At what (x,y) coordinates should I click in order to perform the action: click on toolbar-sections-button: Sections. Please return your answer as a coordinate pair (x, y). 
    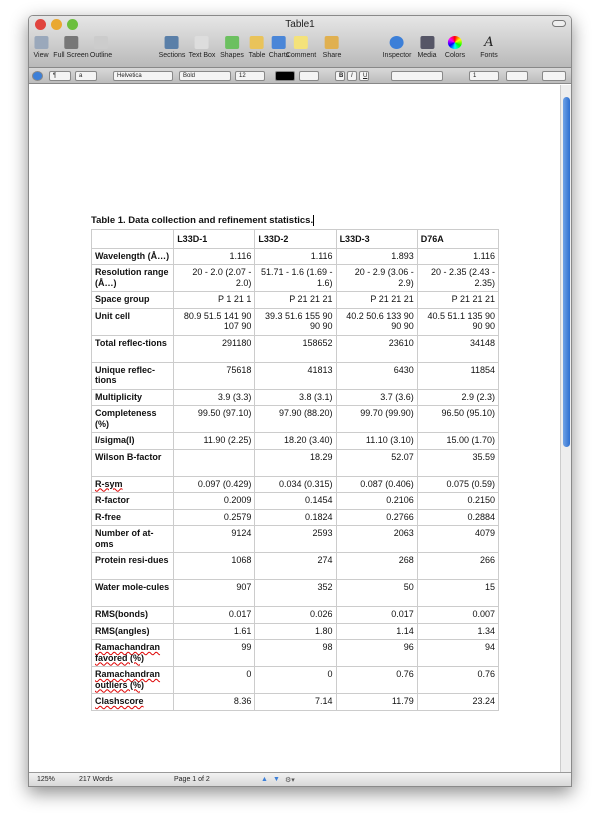
    Looking at the image, I should click on (172, 46).